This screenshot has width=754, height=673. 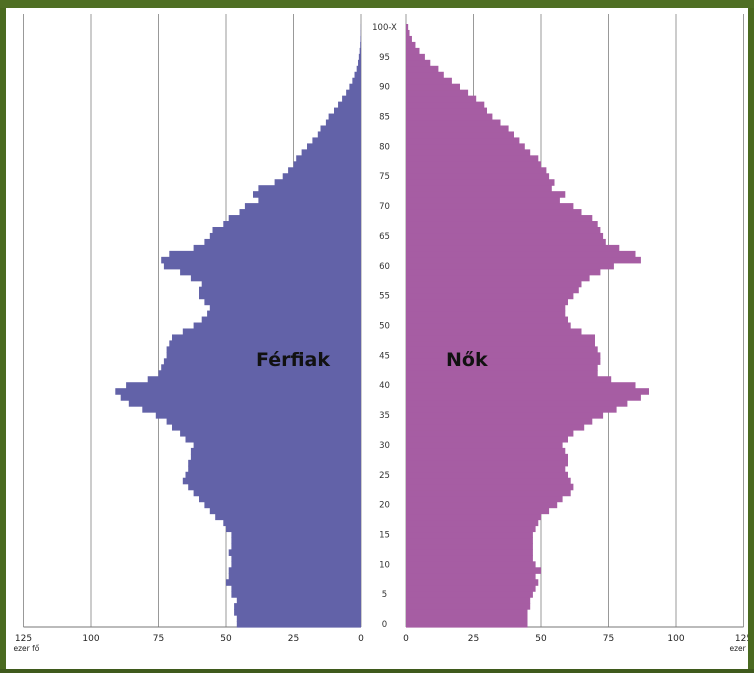 What do you see at coordinates (384, 535) in the screenshot?
I see `age-tick-label: 15` at bounding box center [384, 535].